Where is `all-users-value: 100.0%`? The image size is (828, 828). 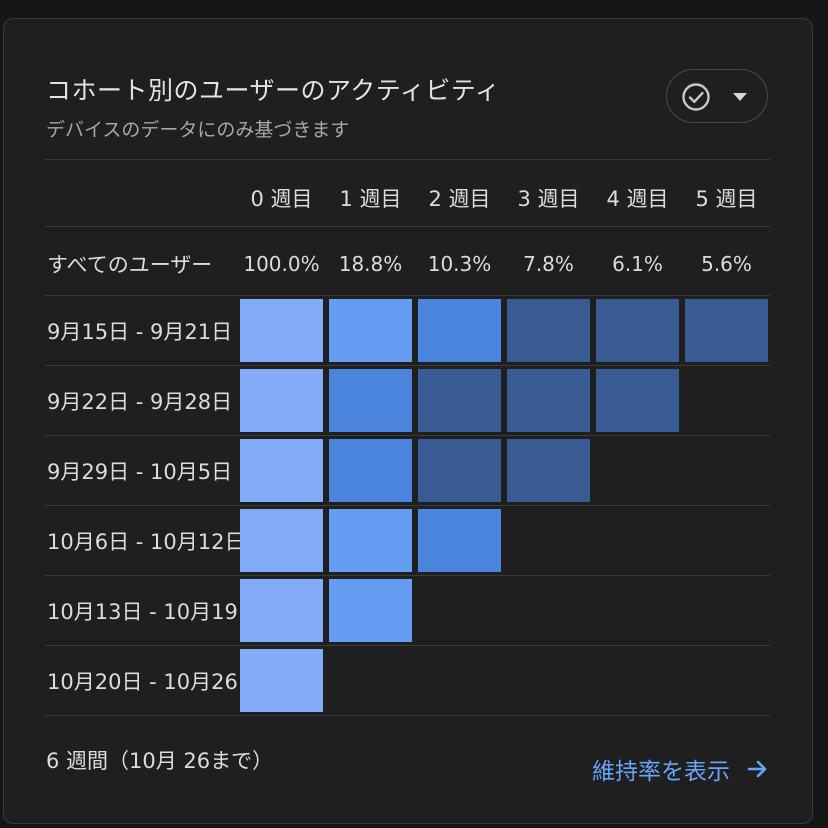 all-users-value: 100.0% is located at coordinates (281, 264).